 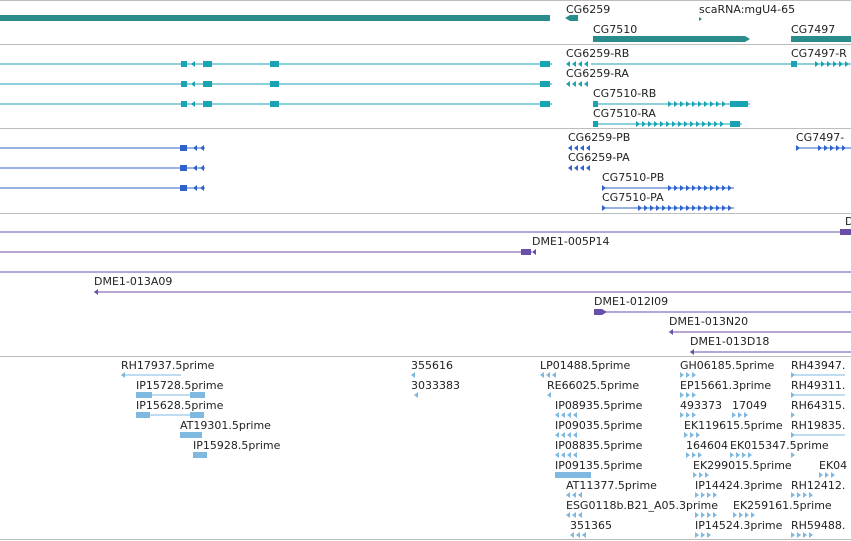 I want to click on est-label: EP15661.3prime, so click(x=726, y=385).